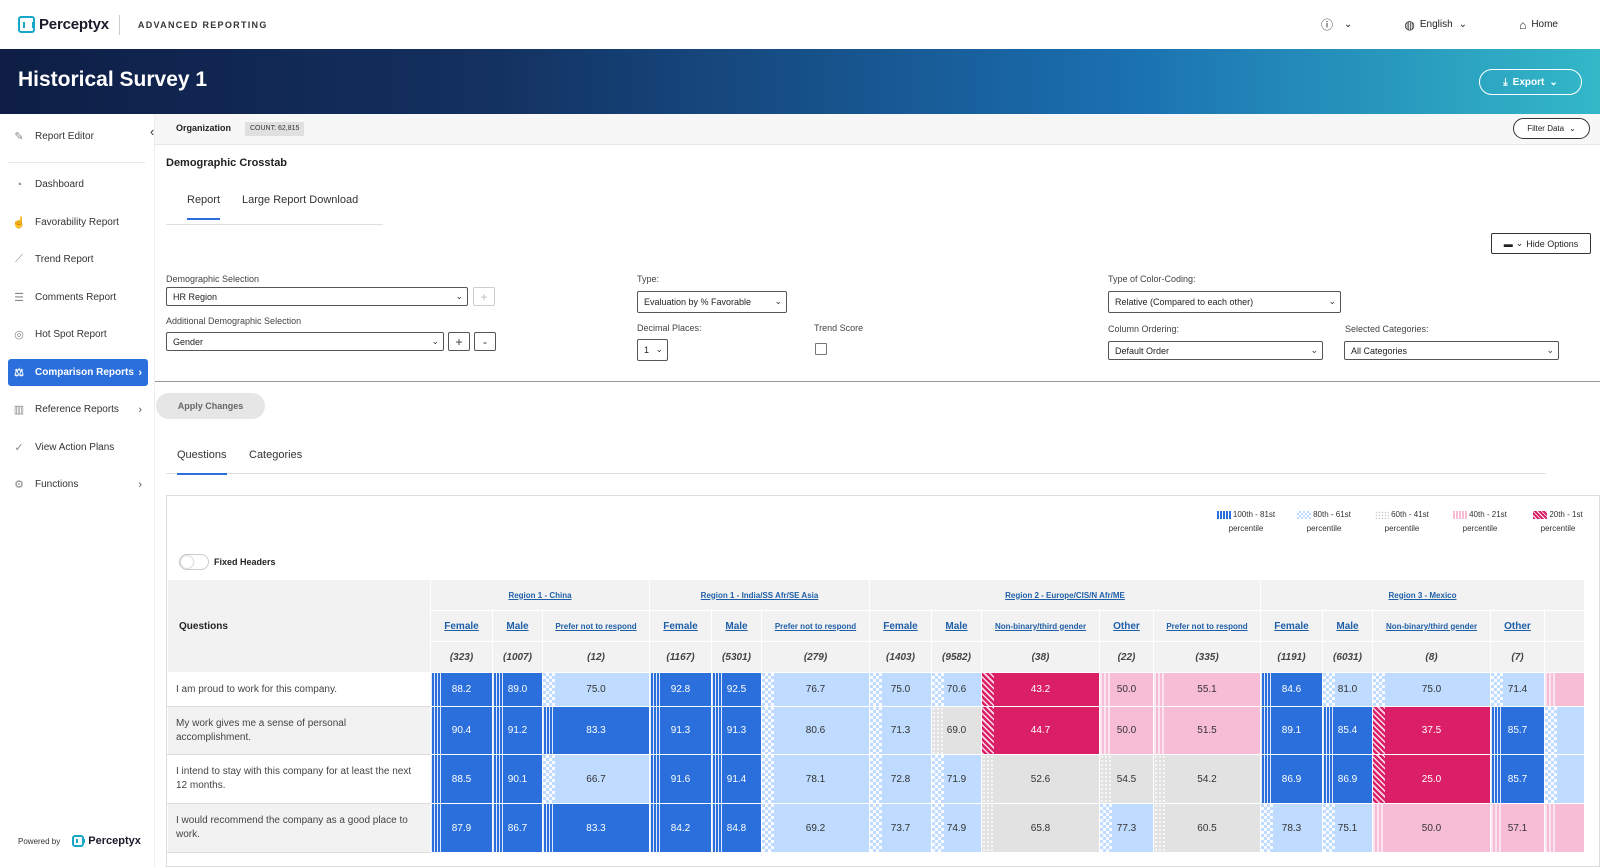  What do you see at coordinates (652, 350) in the screenshot?
I see `decimal-places-select: 1 ⌄` at bounding box center [652, 350].